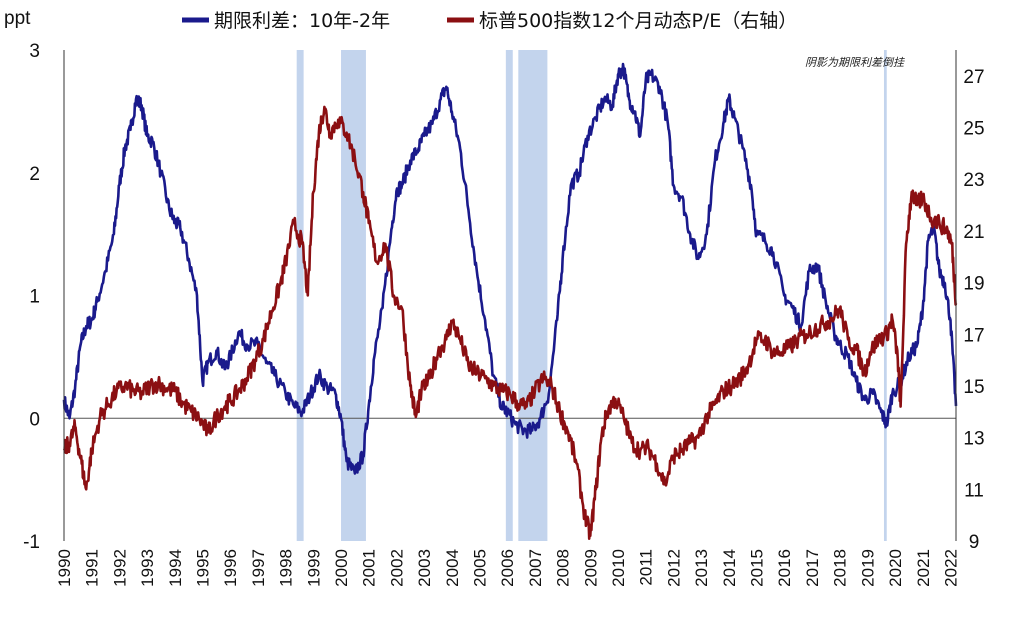 This screenshot has height=621, width=1024. What do you see at coordinates (34, 174) in the screenshot?
I see `left-tick-label: 2` at bounding box center [34, 174].